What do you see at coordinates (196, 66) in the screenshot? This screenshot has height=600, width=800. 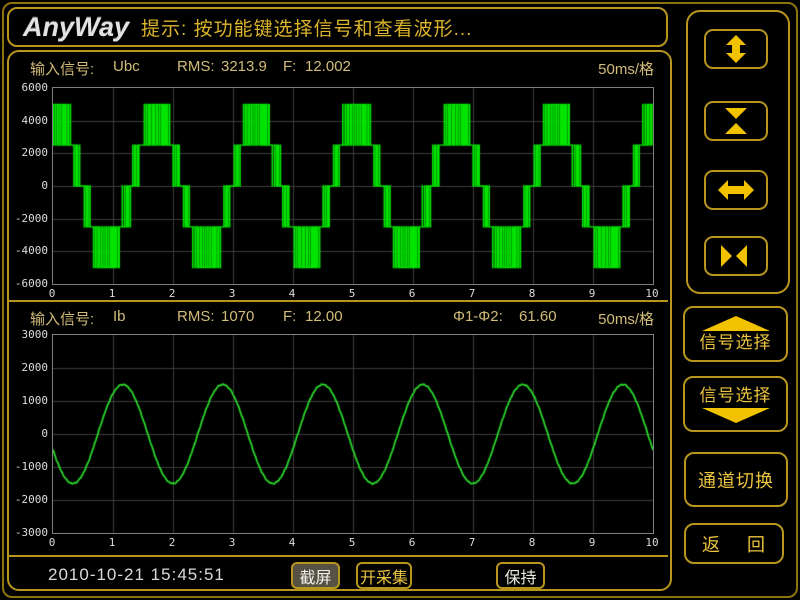 I see `chart1-rms-label: RMS:` at bounding box center [196, 66].